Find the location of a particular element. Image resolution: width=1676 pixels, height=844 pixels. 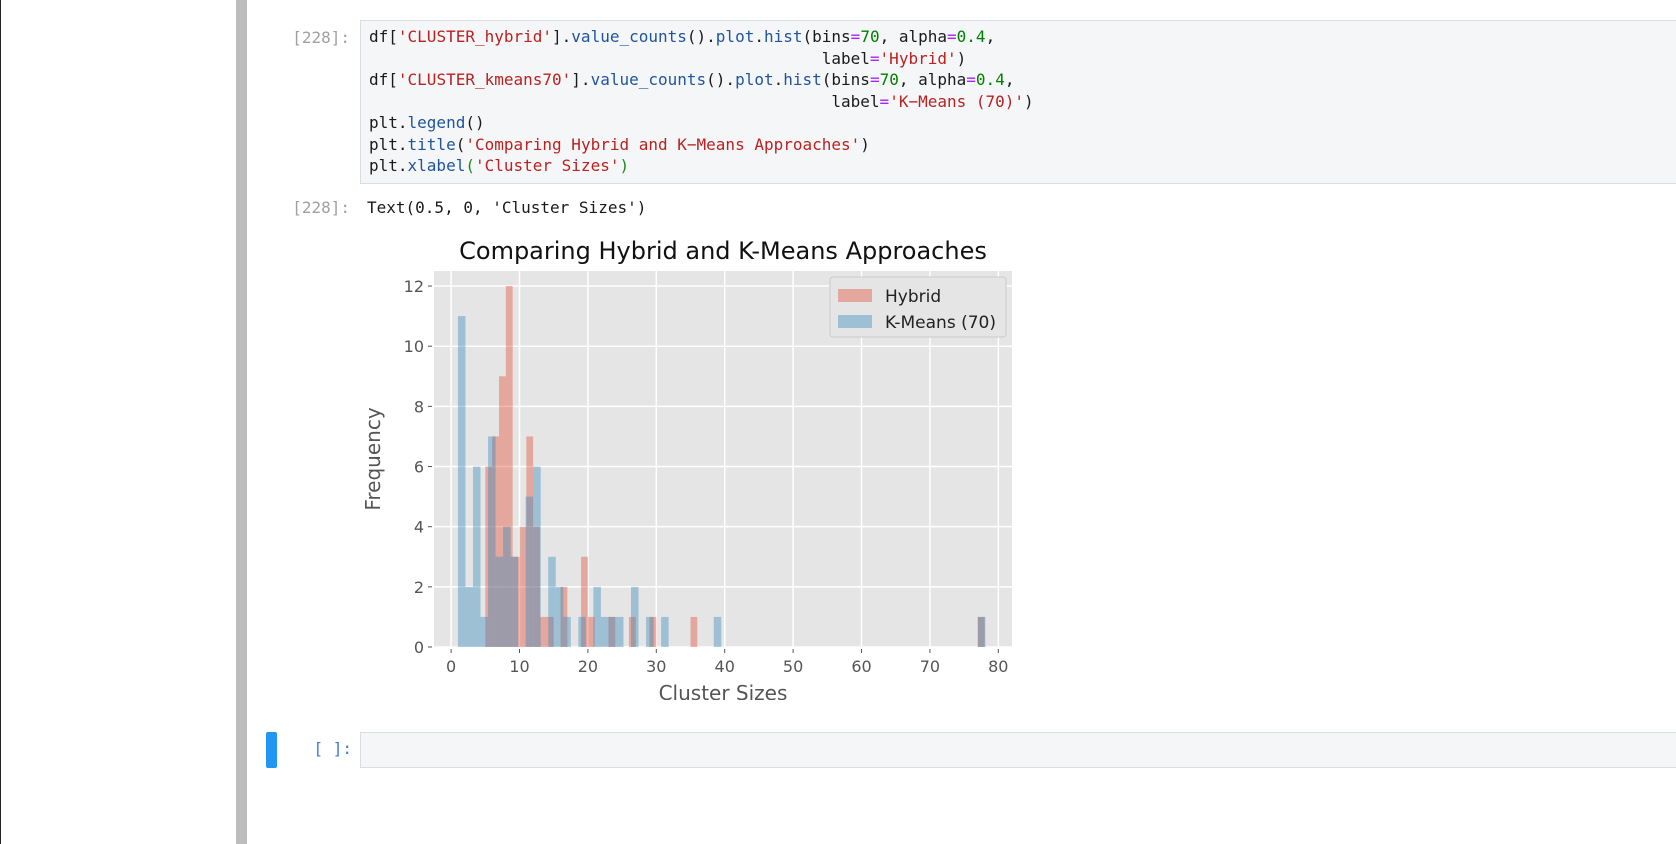

notebook-gutter-bar is located at coordinates (241, 422).